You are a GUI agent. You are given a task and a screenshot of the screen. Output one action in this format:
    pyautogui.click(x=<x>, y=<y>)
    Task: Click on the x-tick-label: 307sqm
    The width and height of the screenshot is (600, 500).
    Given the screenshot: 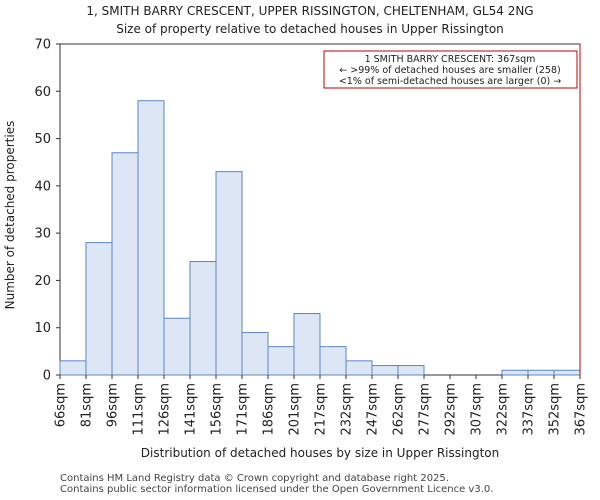 What is the action you would take?
    pyautogui.click(x=477, y=409)
    